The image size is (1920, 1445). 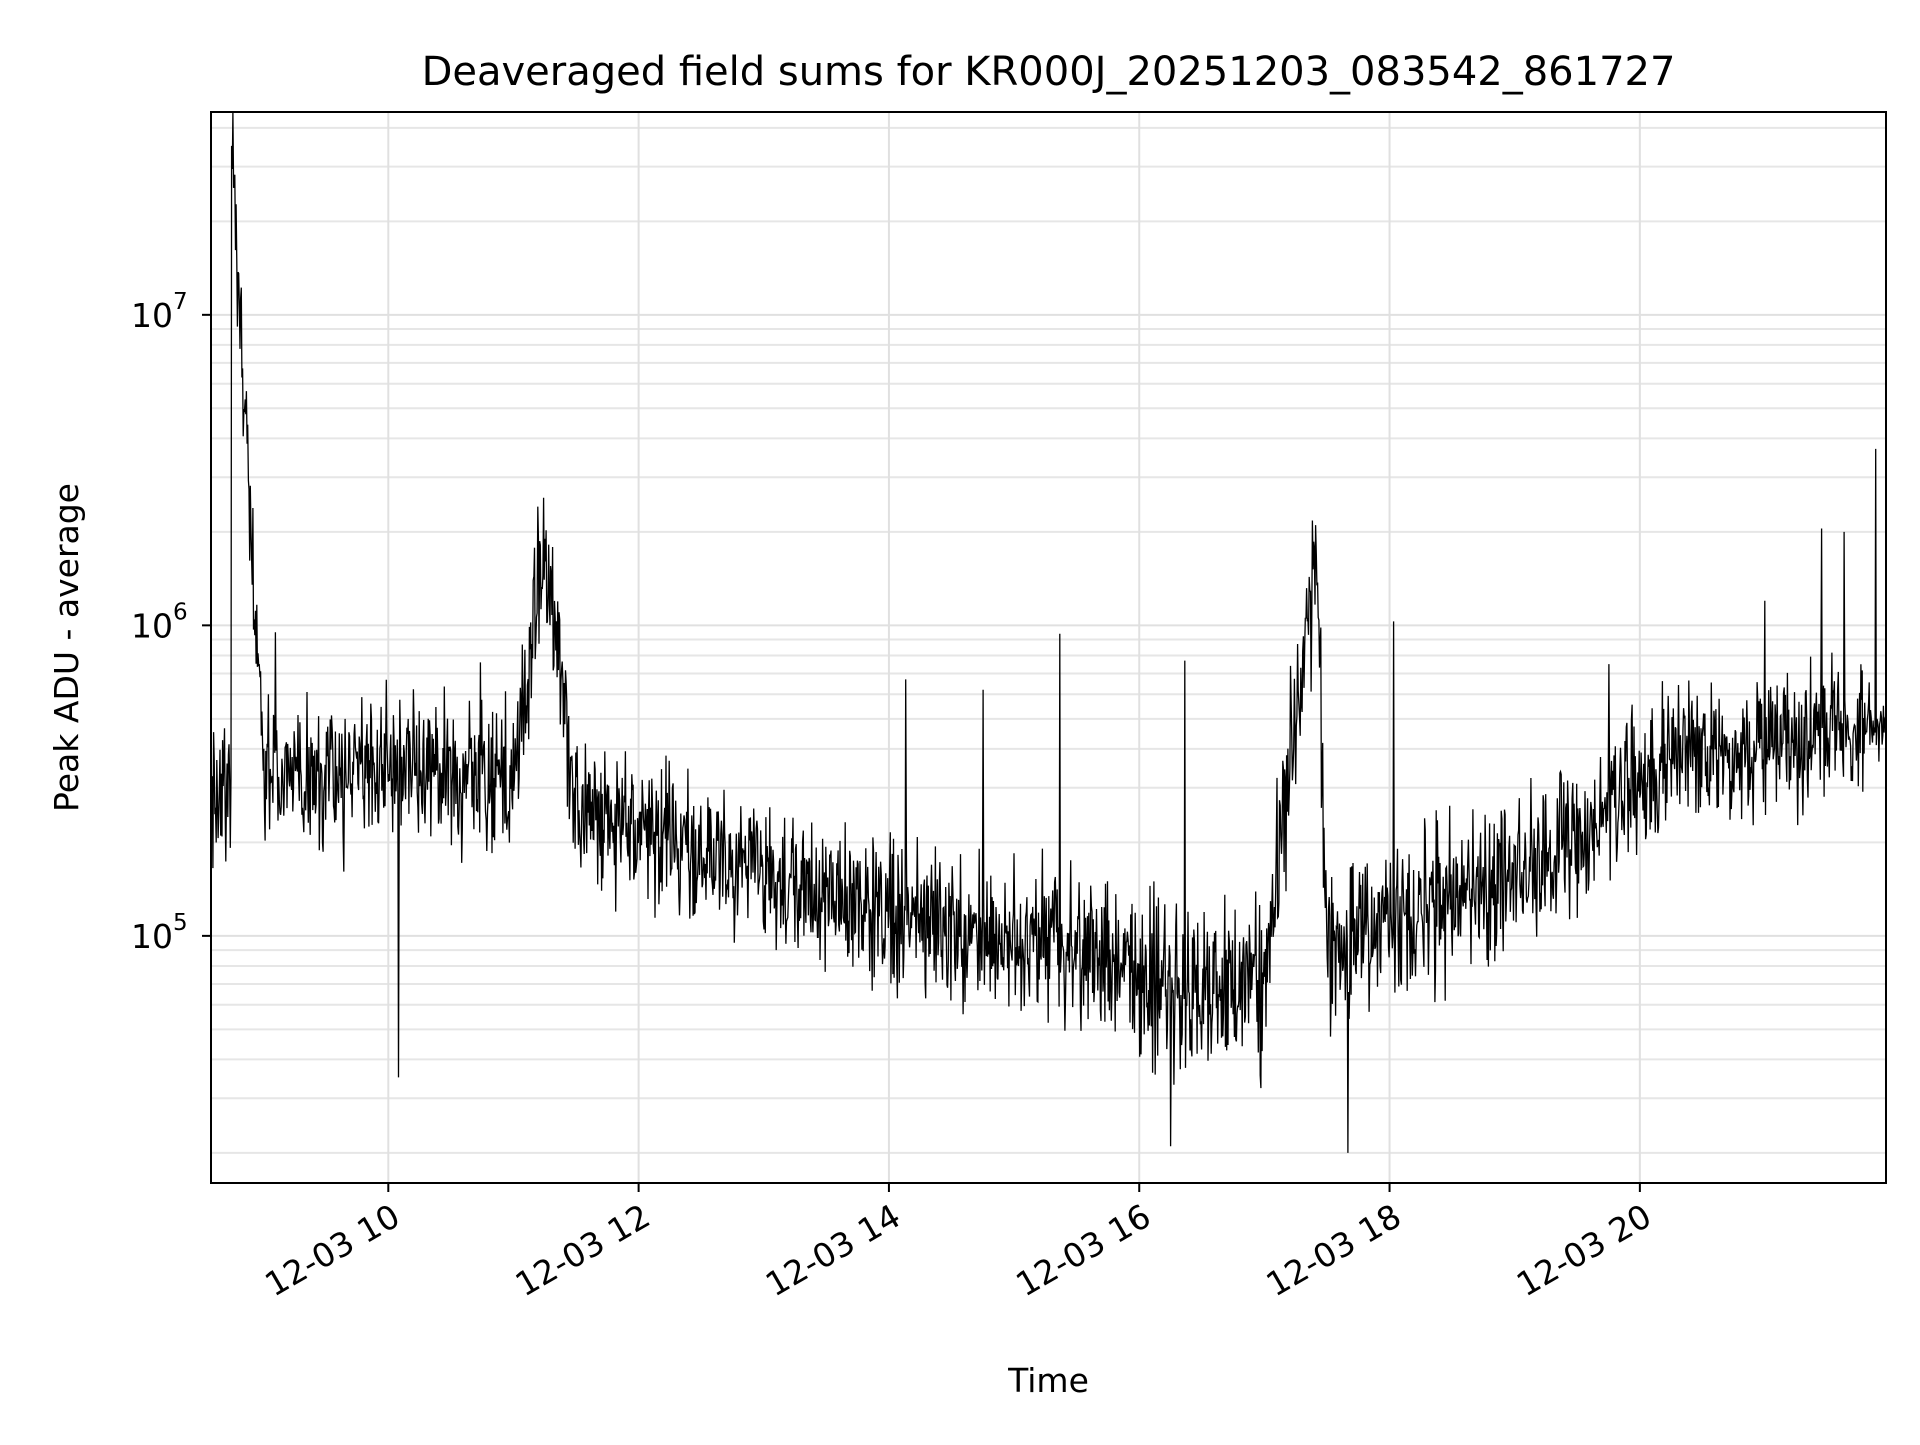 What do you see at coordinates (180, 612) in the screenshot?
I see `y-tick-exponent: 6` at bounding box center [180, 612].